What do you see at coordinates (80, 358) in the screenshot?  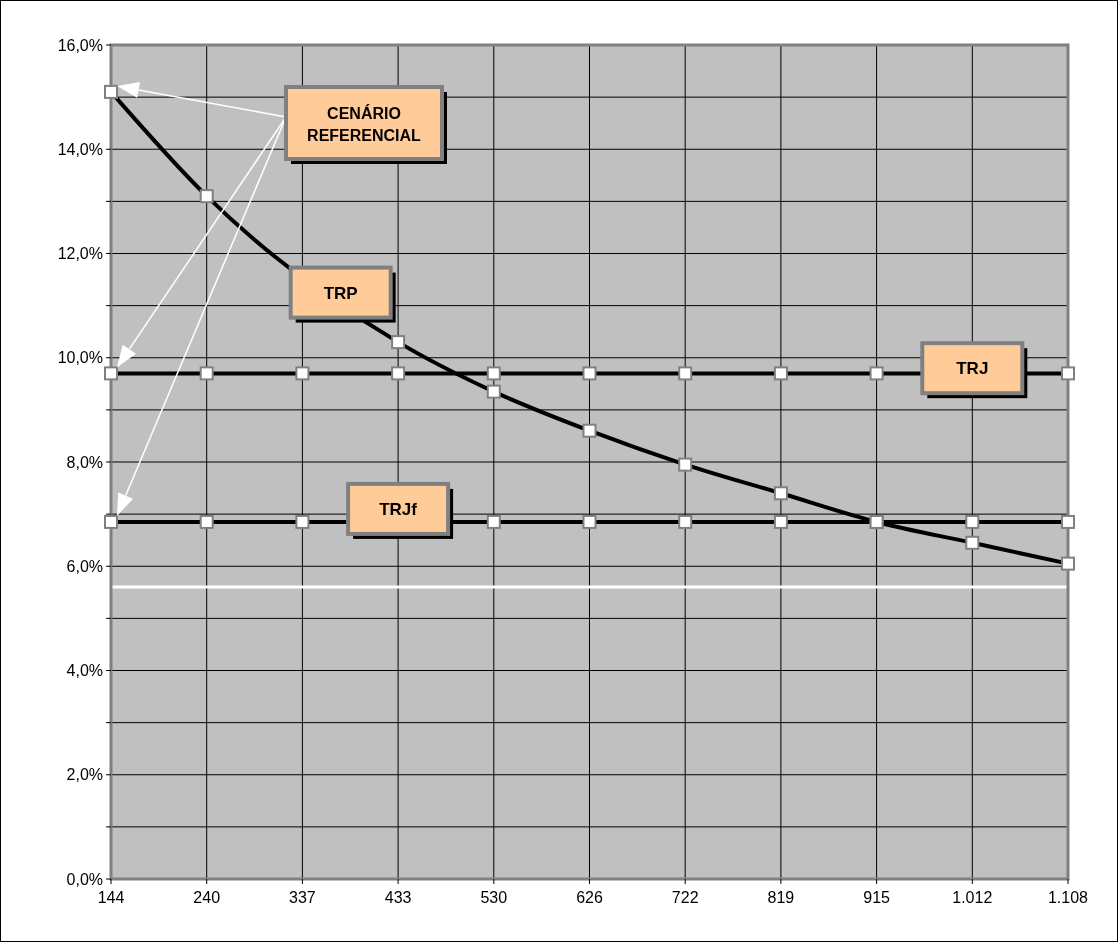 I see `y-tick-label: 10,0%` at bounding box center [80, 358].